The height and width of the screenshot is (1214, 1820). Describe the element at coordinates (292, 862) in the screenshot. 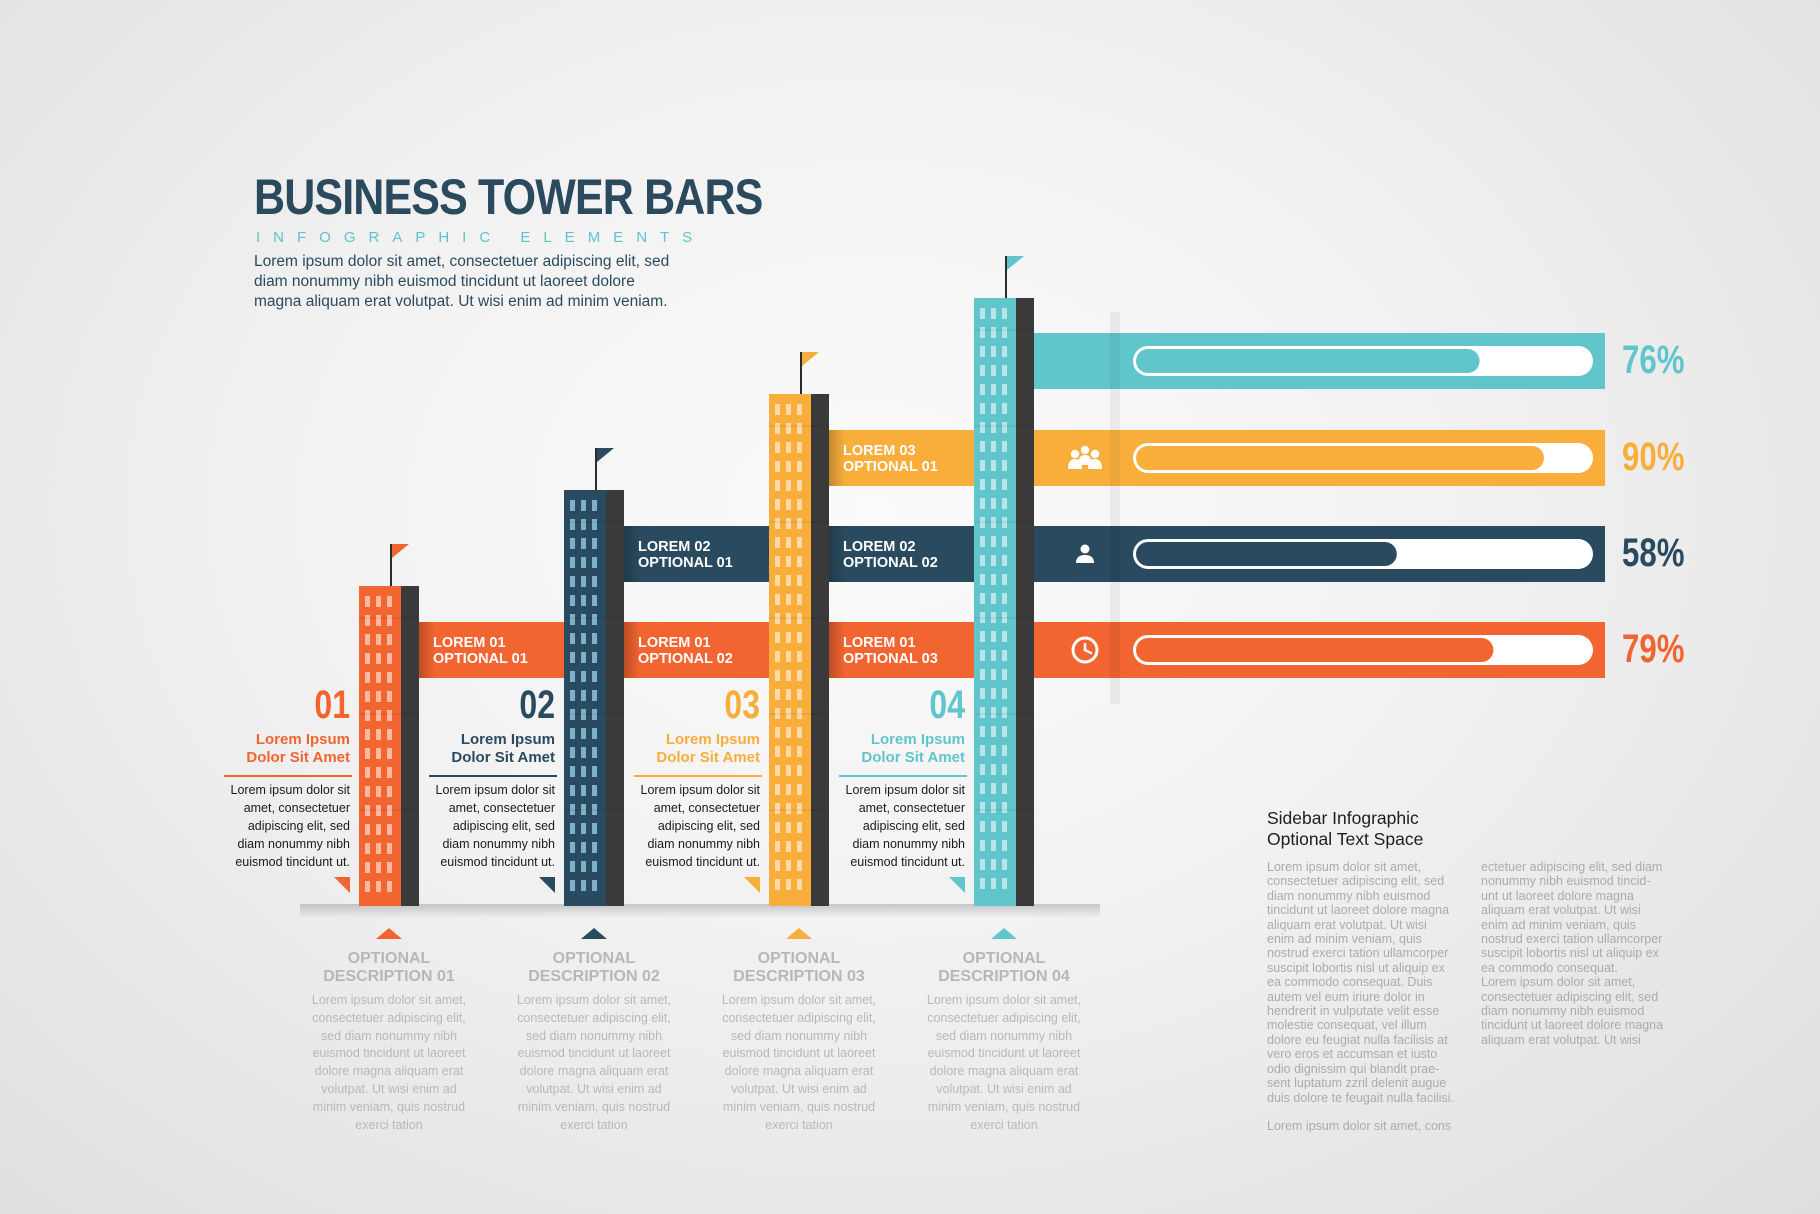

I see `tower-card-body-line: euismod tincidunt ut.` at that location.